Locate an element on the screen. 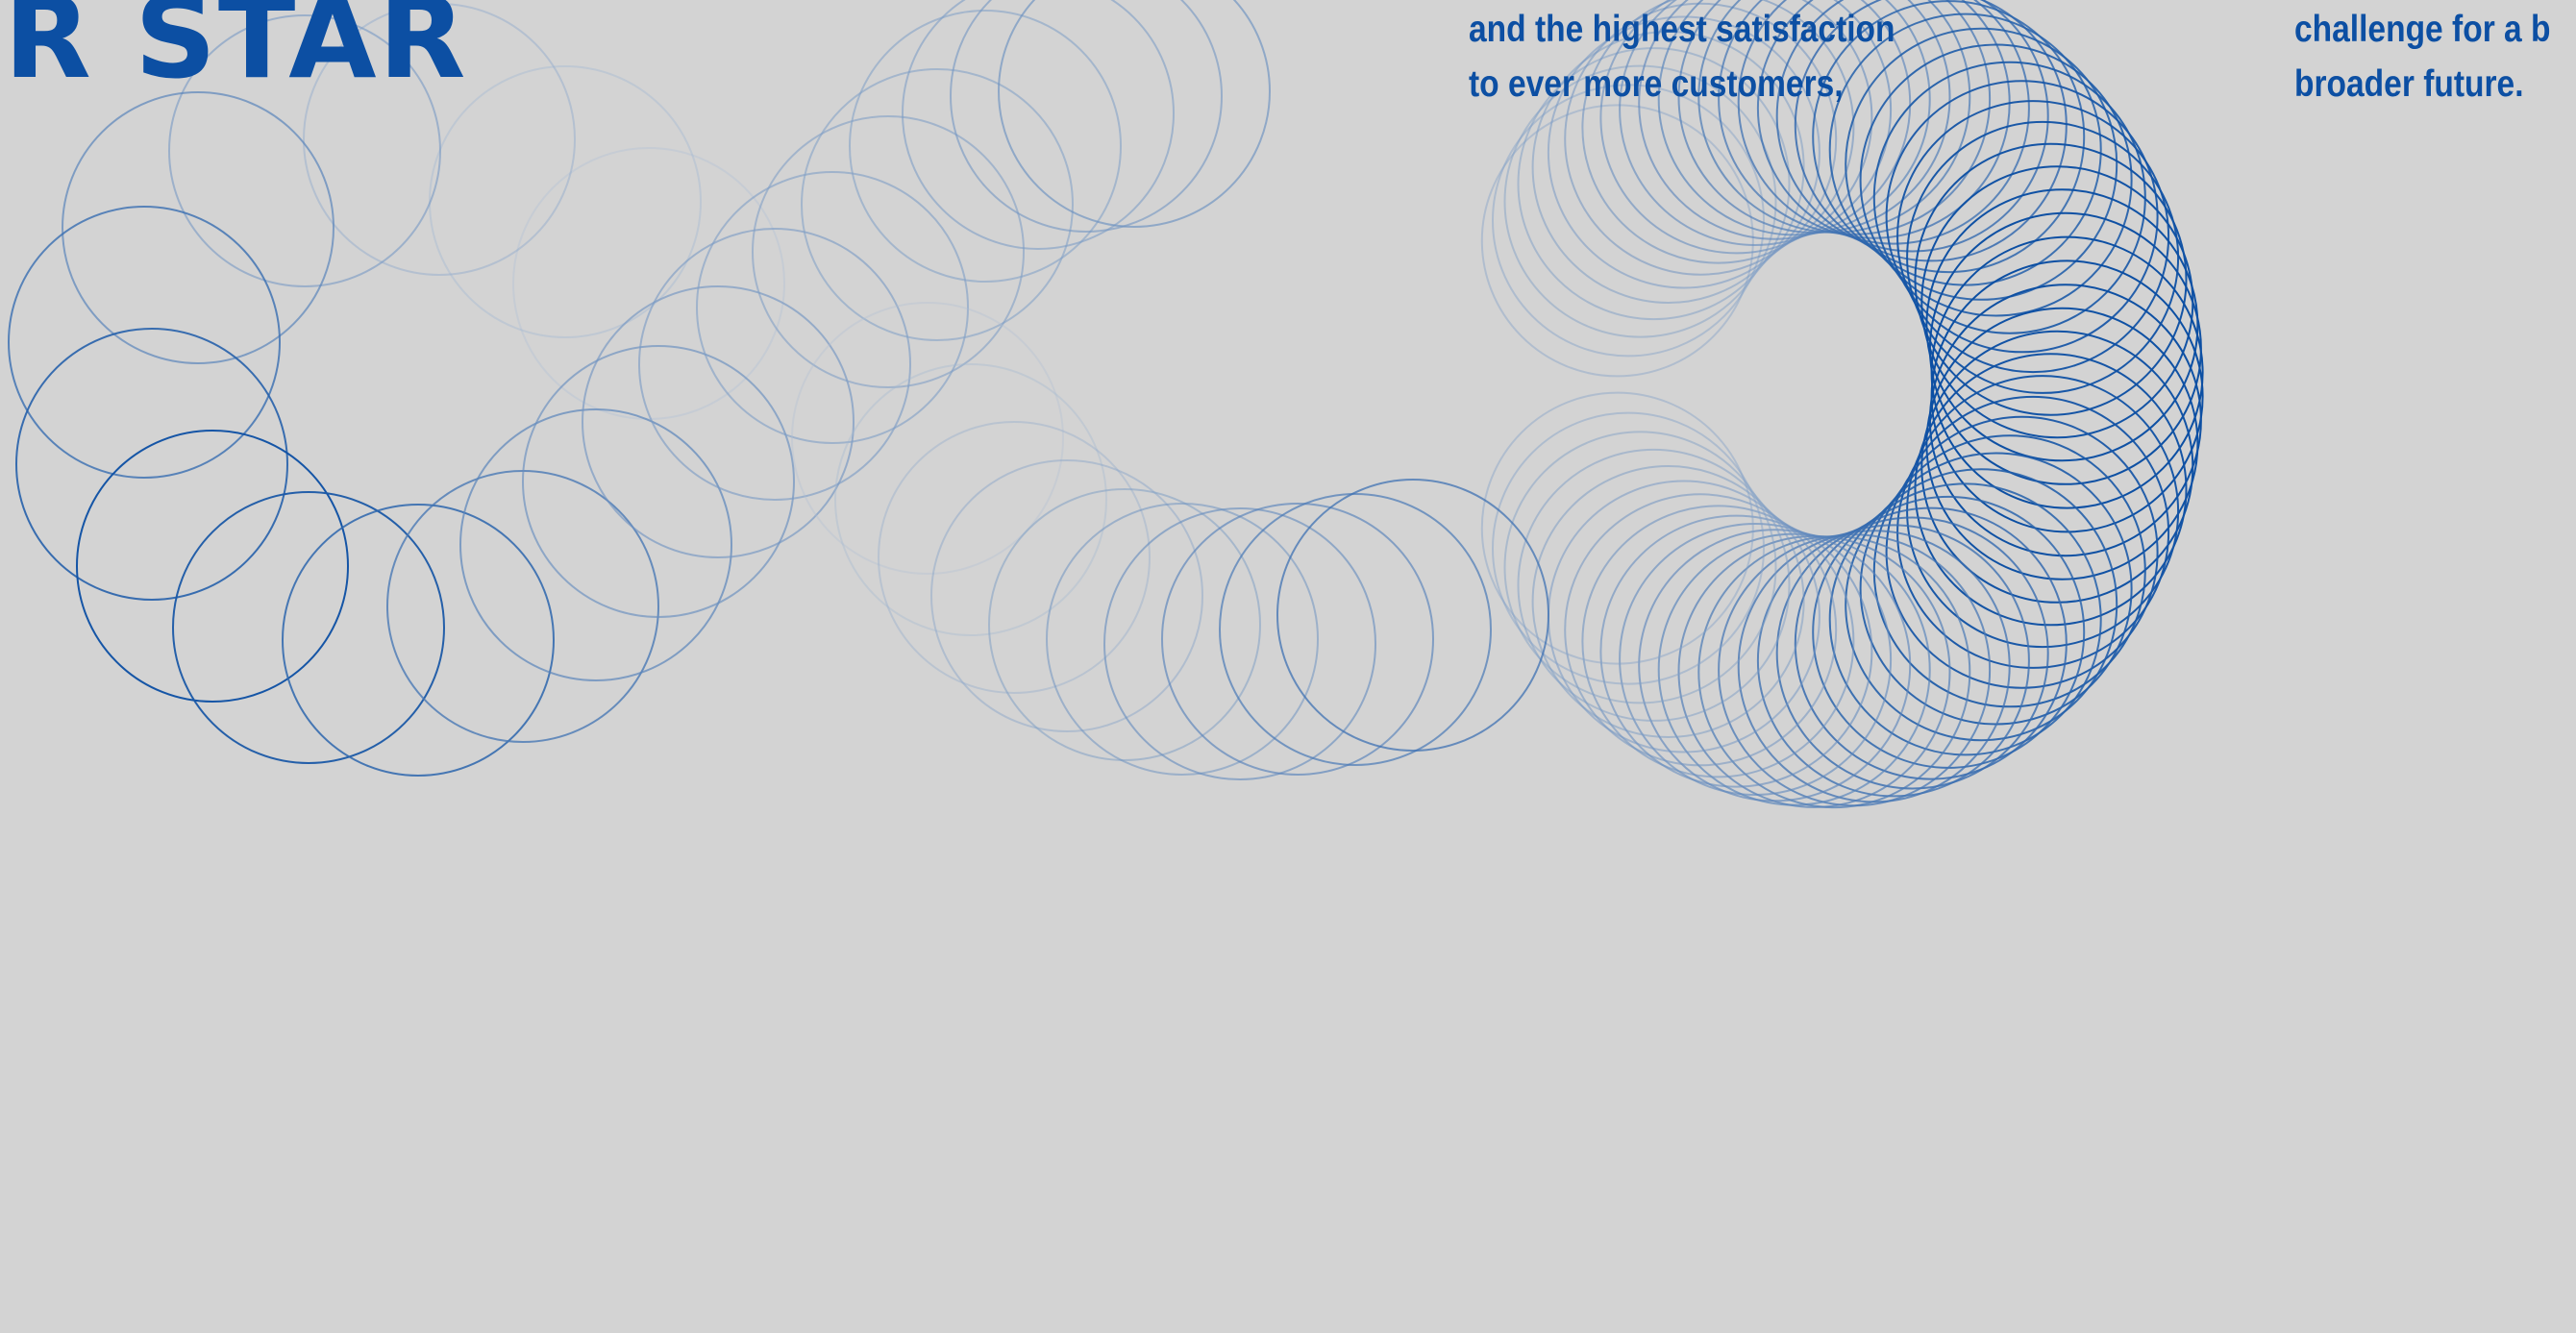  tagline-right: challenge for a b broader future. is located at coordinates (2423, 56).